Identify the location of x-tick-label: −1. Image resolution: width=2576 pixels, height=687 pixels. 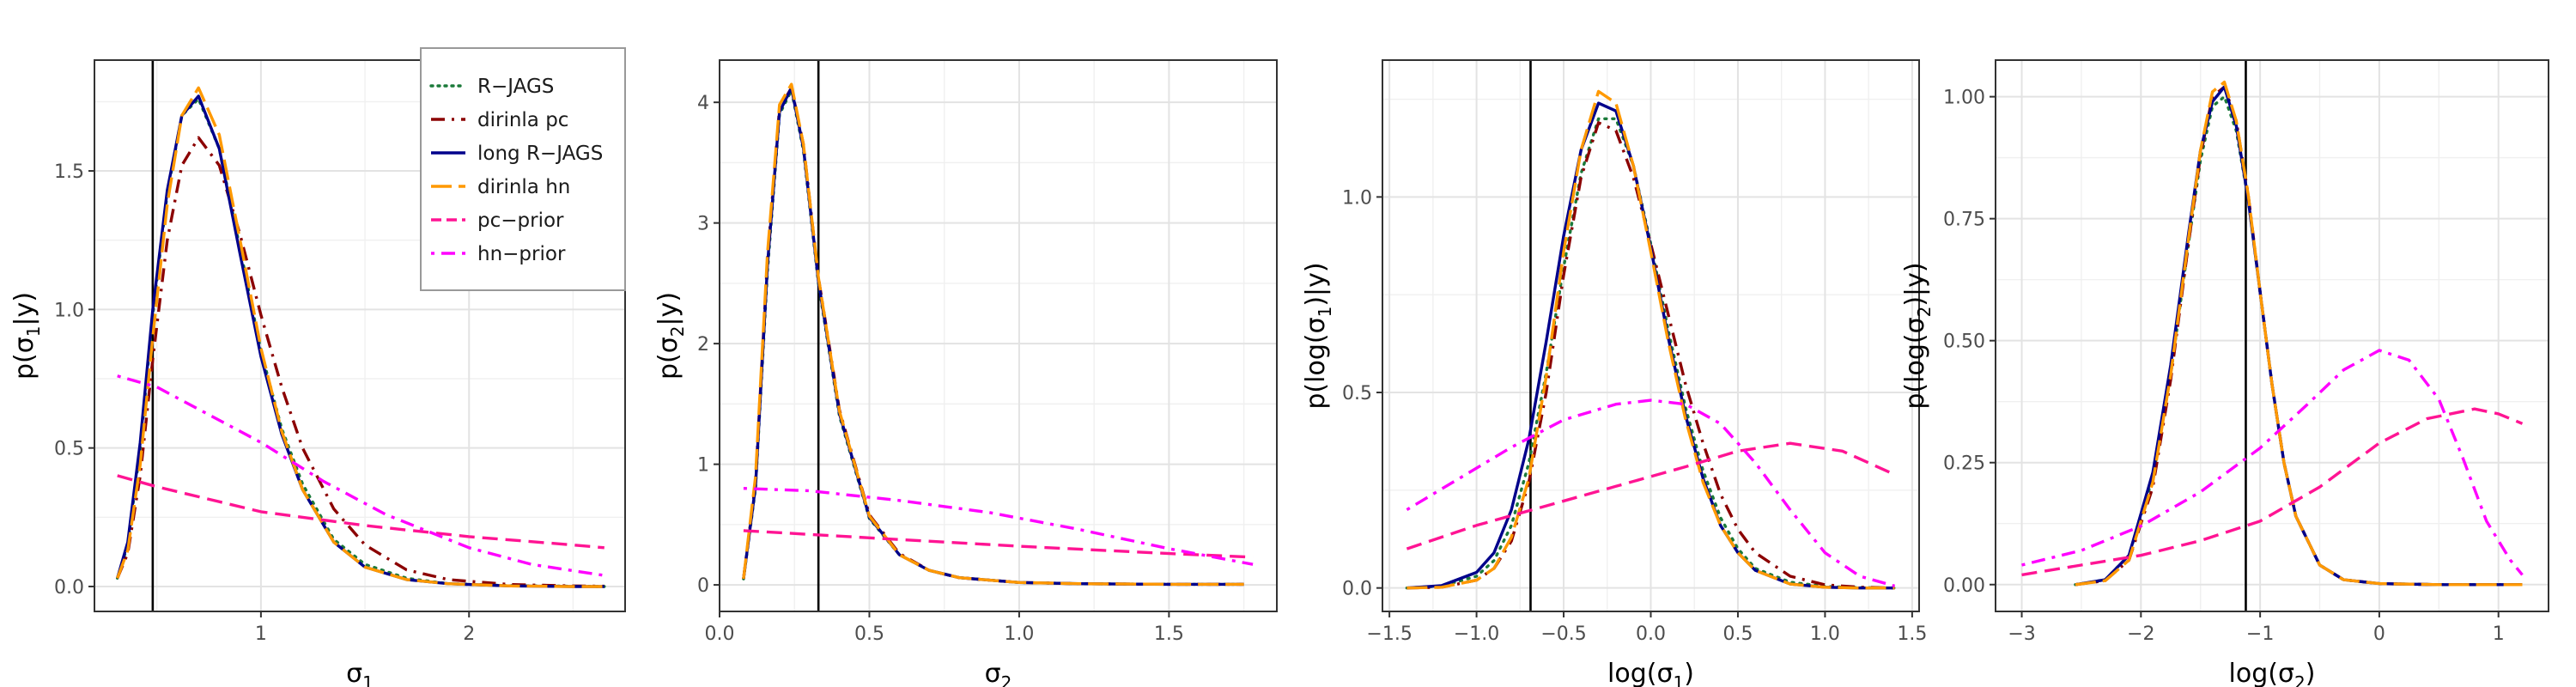
(2260, 634).